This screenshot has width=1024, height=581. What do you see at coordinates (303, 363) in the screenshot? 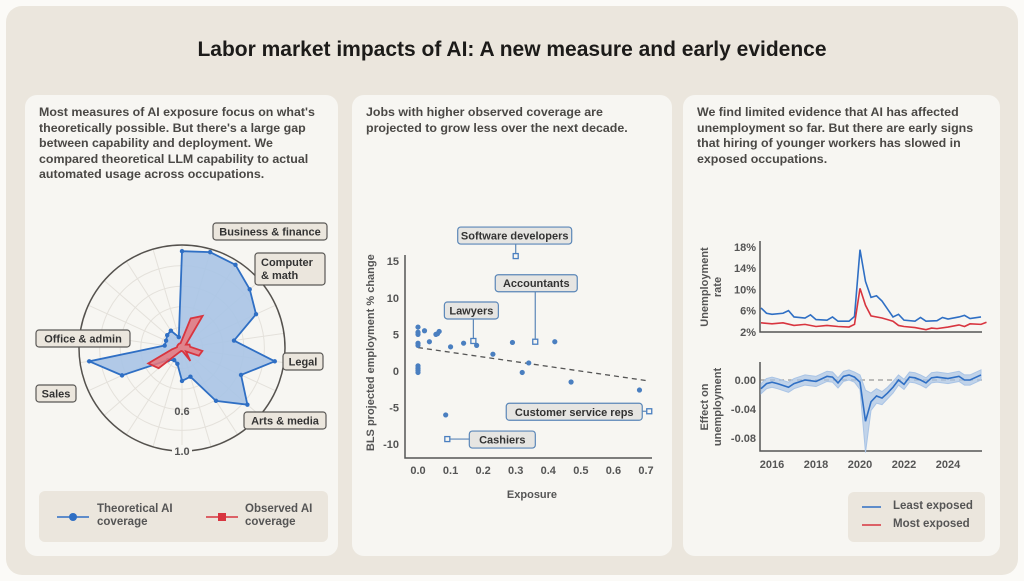
I see `category-label: Legal` at bounding box center [303, 363].